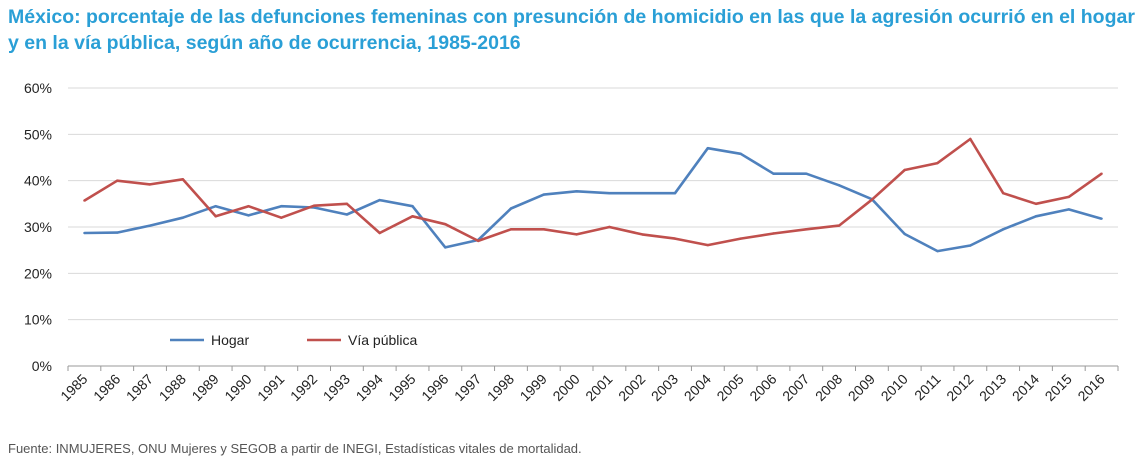  I want to click on x-tick-label: 2010, so click(893, 387).